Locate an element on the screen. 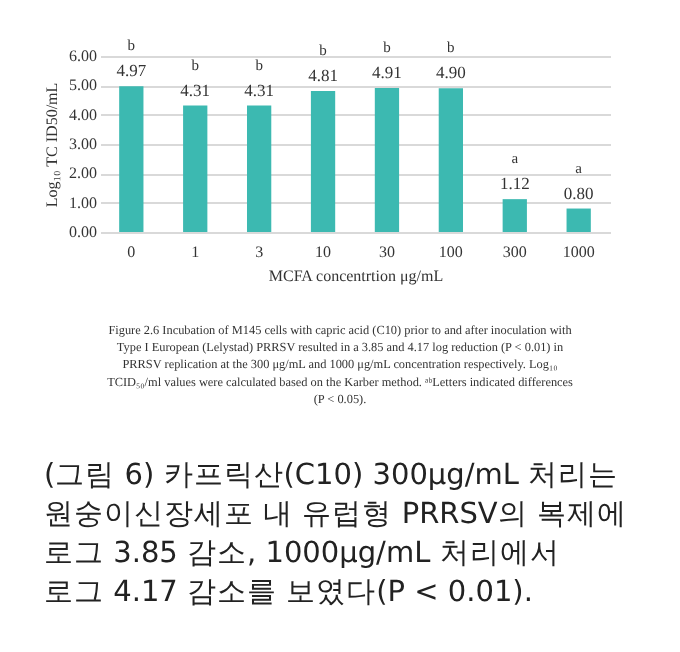  x-tick-label: 10 is located at coordinates (323, 252).